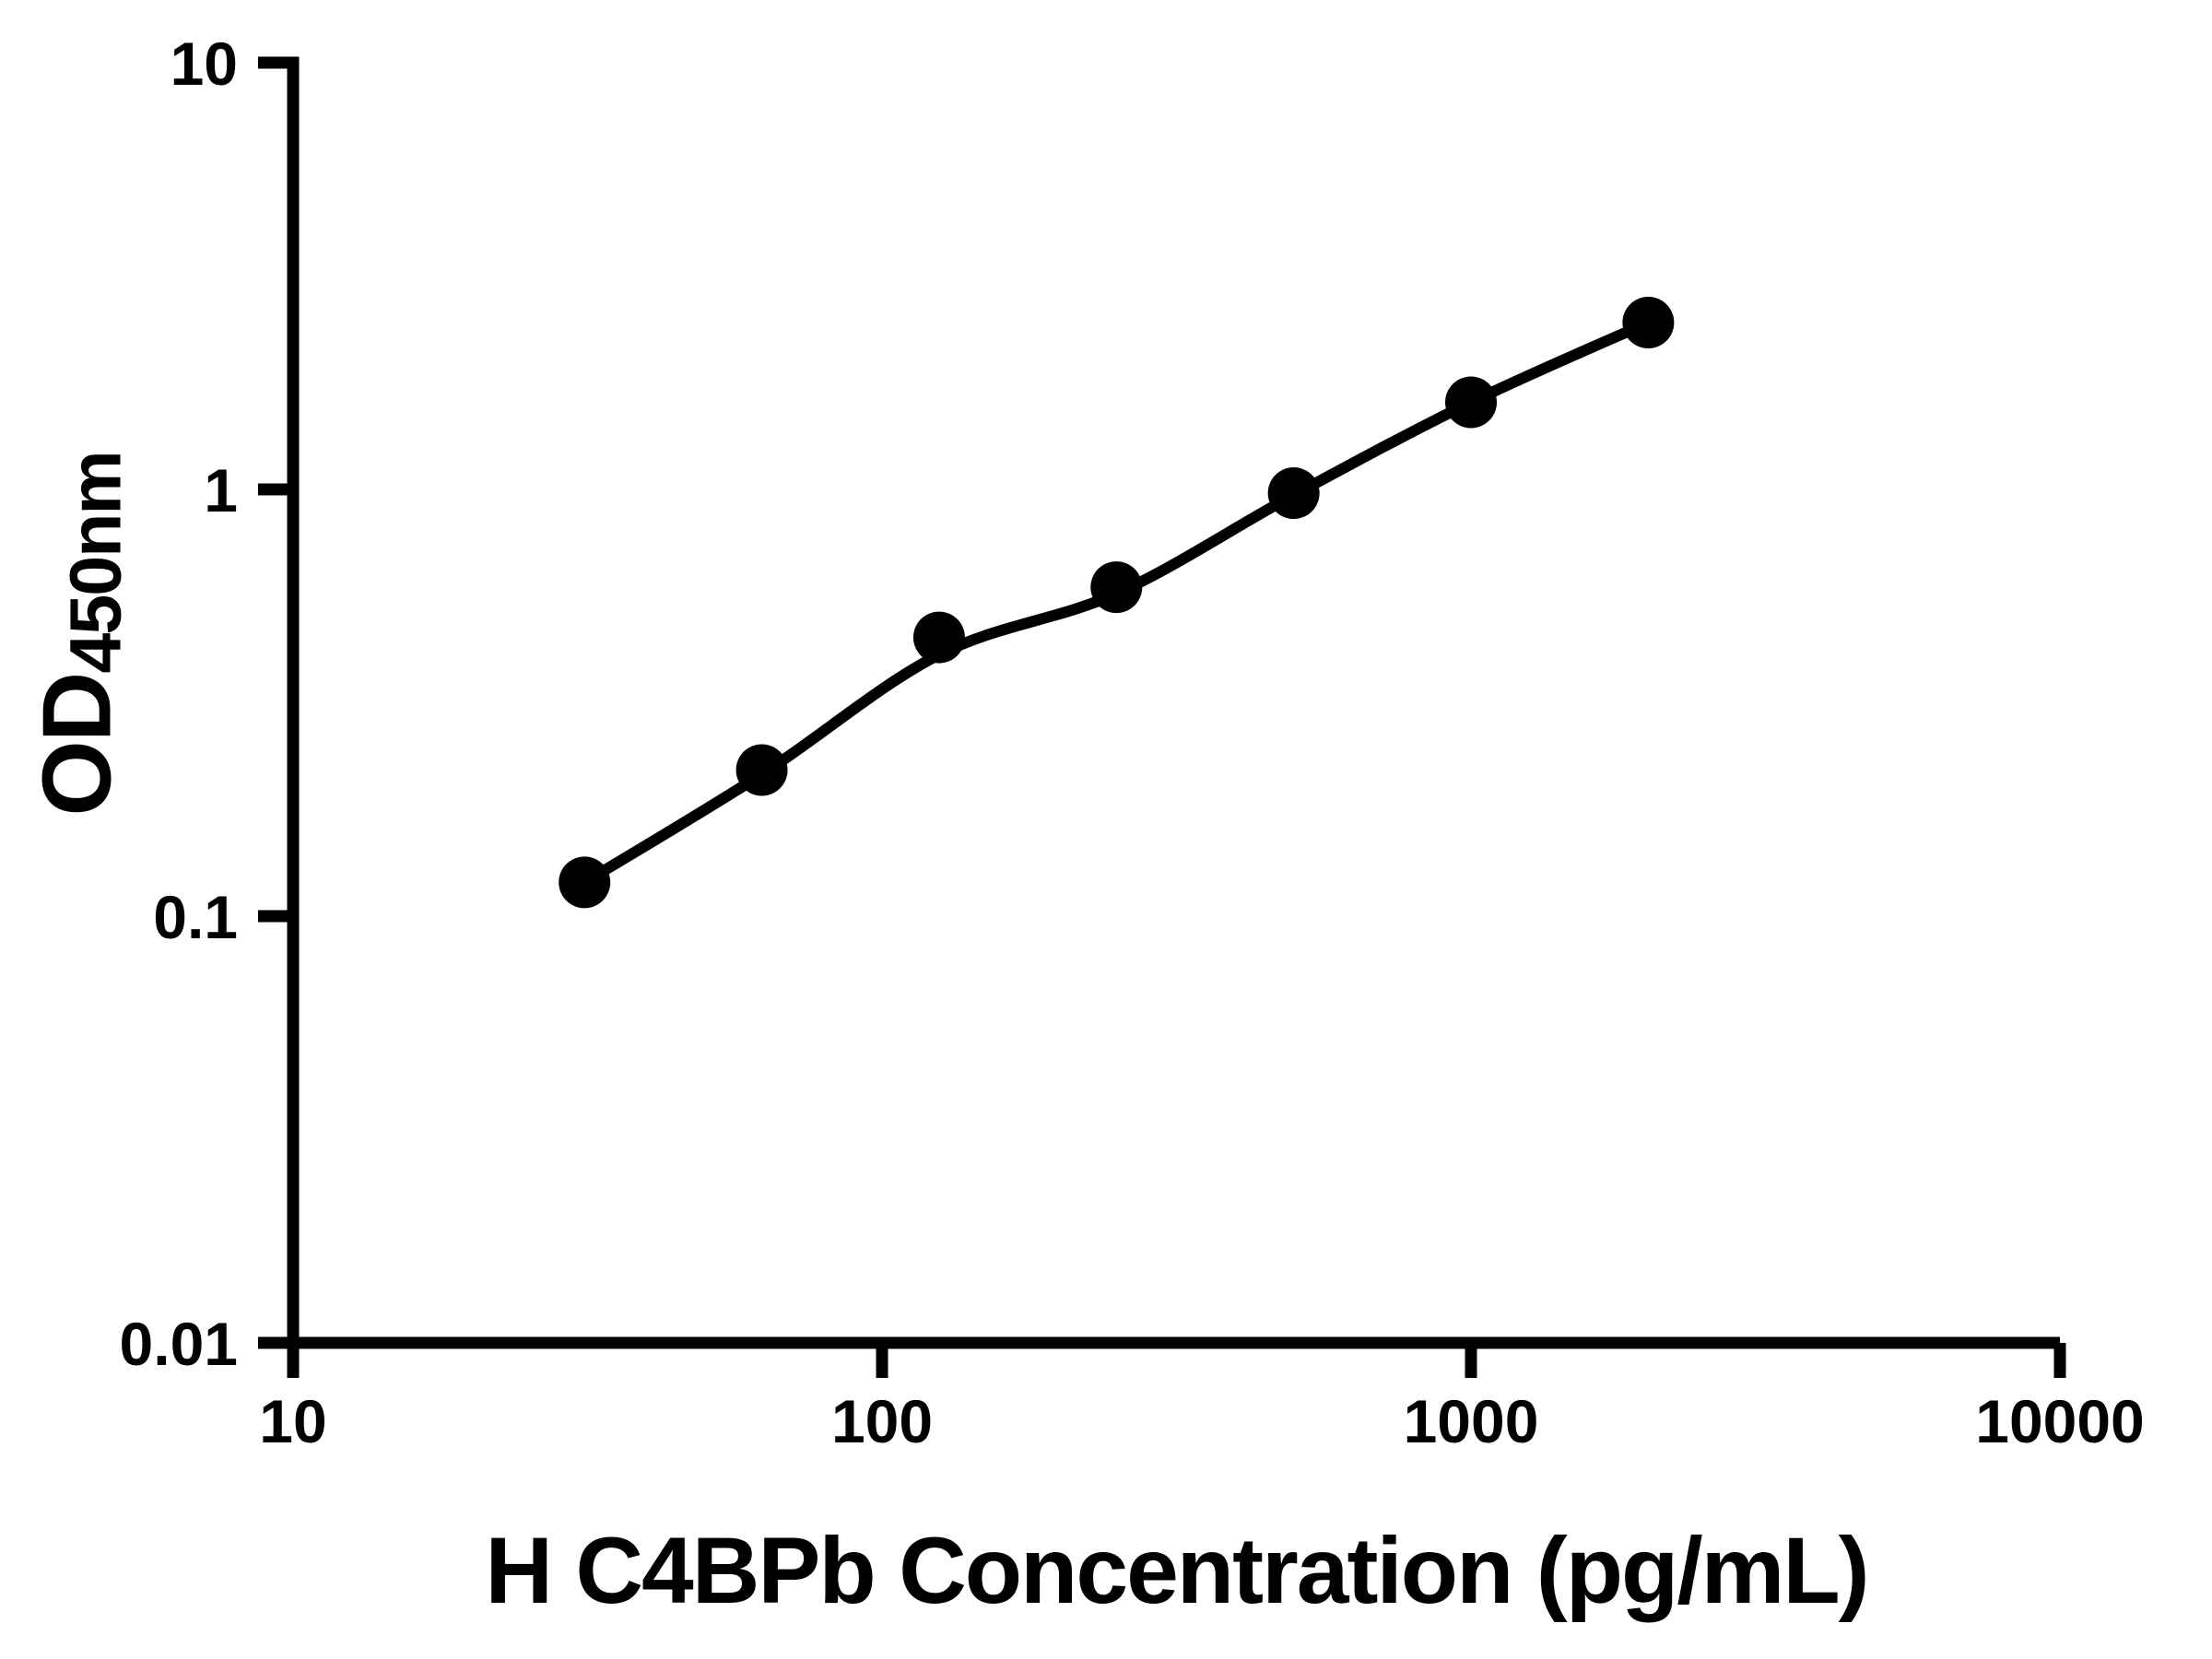 The height and width of the screenshot is (1659, 2212). What do you see at coordinates (195, 917) in the screenshot?
I see `y-tick-label: 0.1` at bounding box center [195, 917].